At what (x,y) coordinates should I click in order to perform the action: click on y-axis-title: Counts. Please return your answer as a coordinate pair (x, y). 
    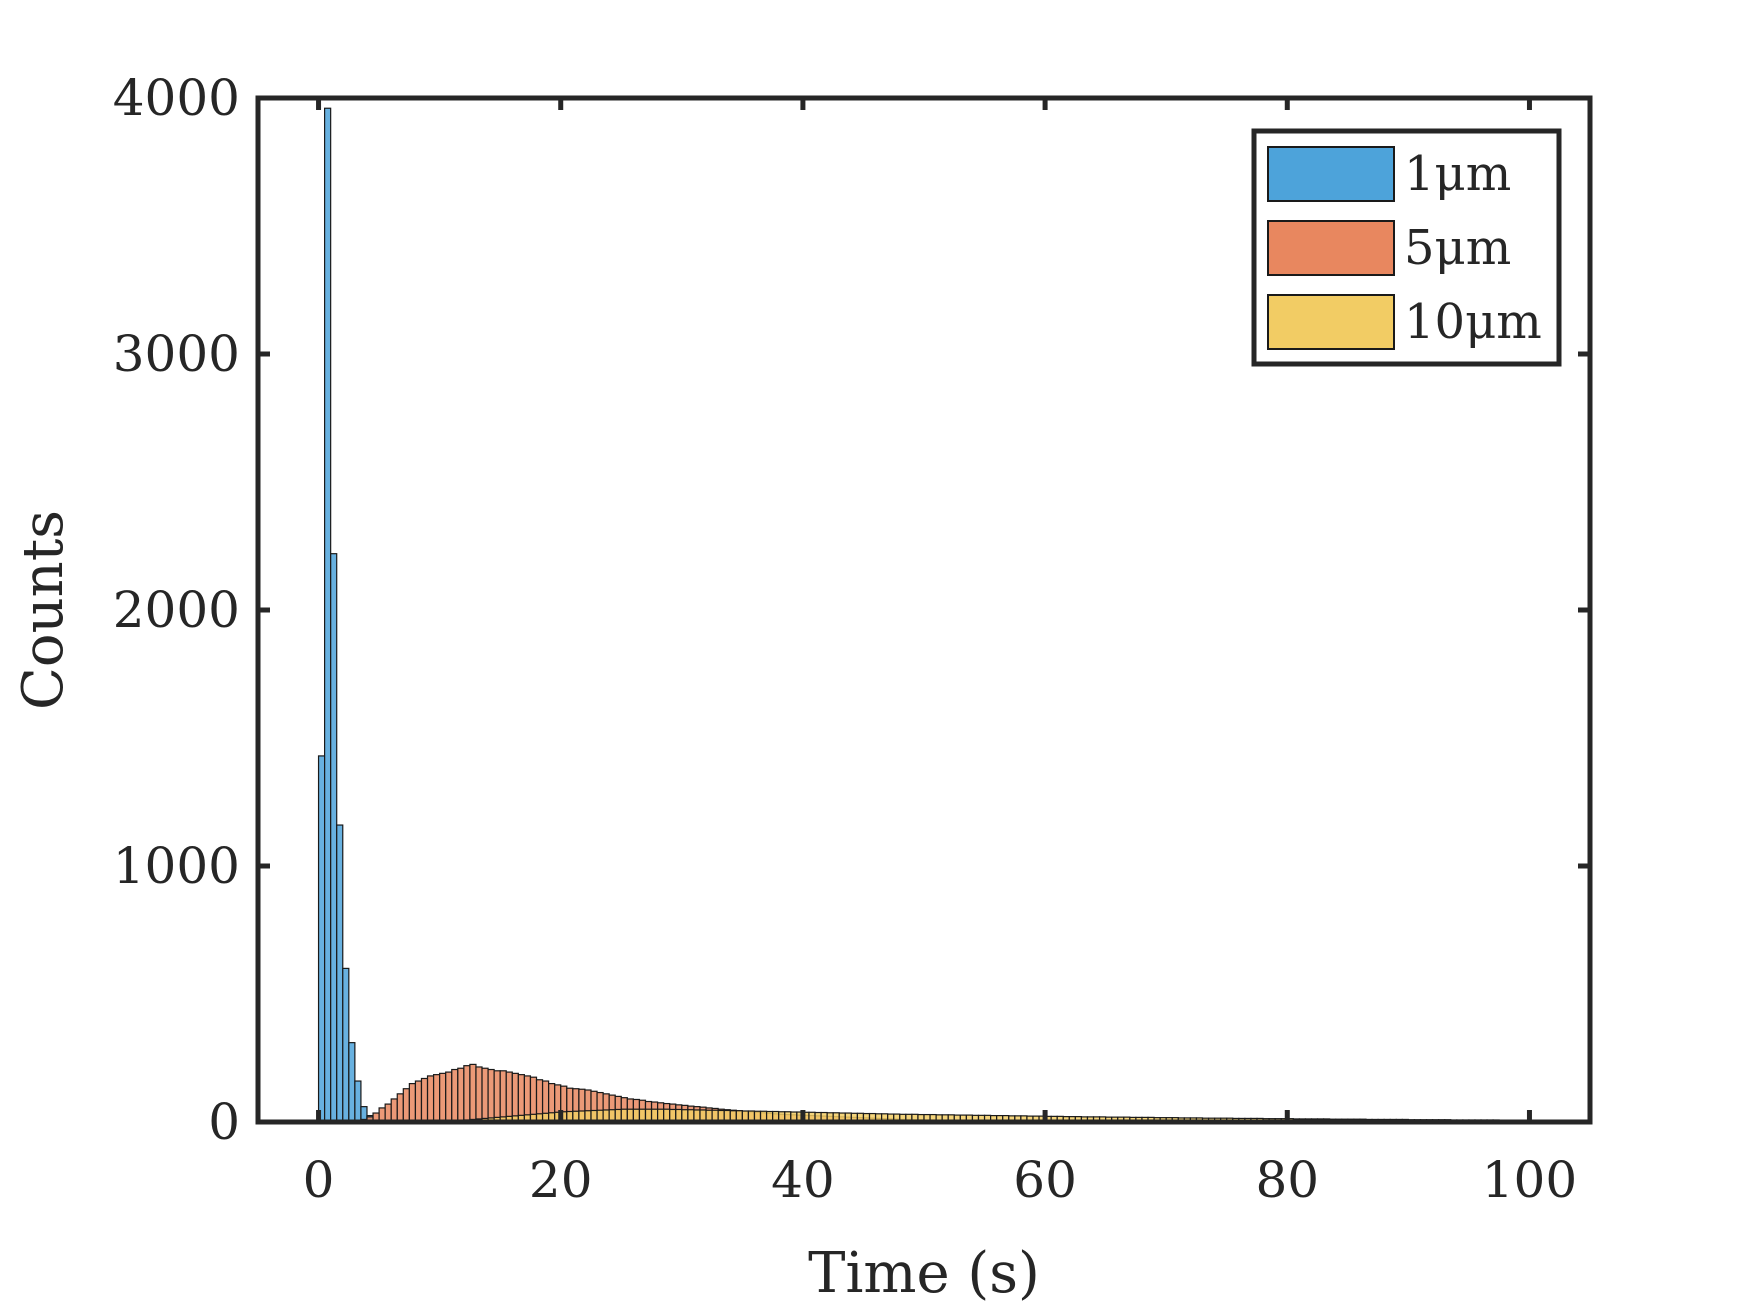
    Looking at the image, I should click on (43, 610).